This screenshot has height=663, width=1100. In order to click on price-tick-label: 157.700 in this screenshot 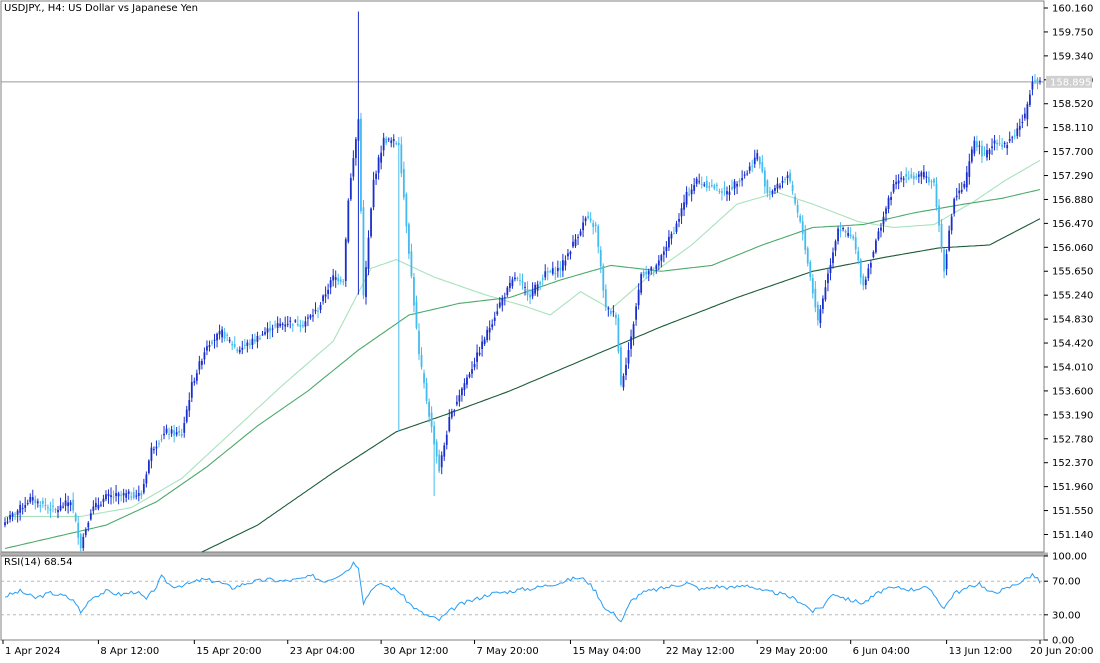, I will do `click(1072, 152)`.